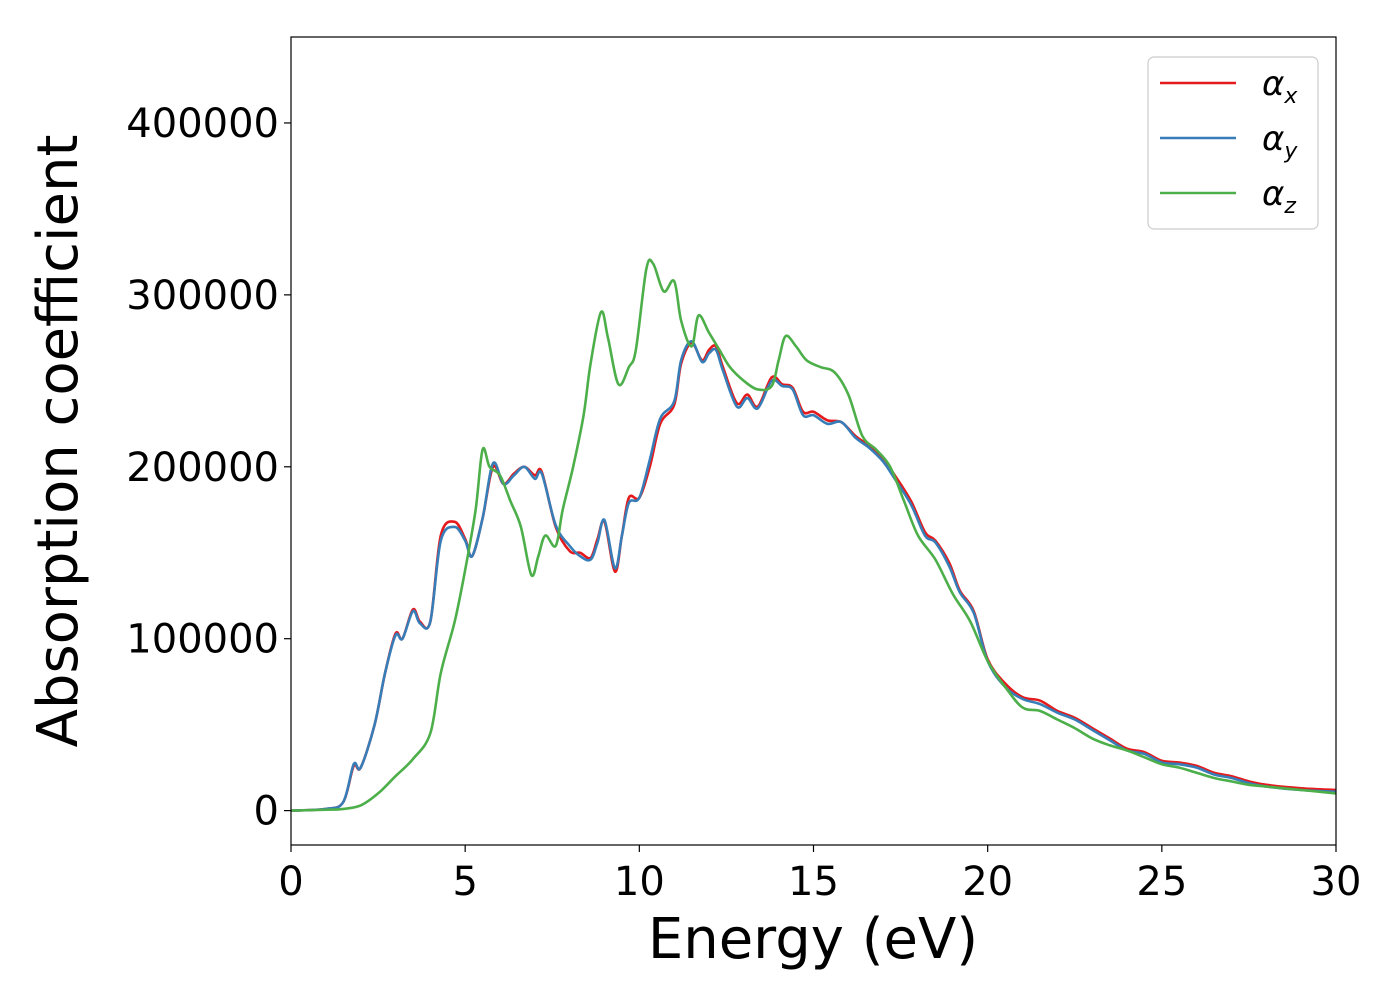 The width and height of the screenshot is (1400, 1000). Describe the element at coordinates (202, 640) in the screenshot. I see `y-tick-label: 100000` at that location.